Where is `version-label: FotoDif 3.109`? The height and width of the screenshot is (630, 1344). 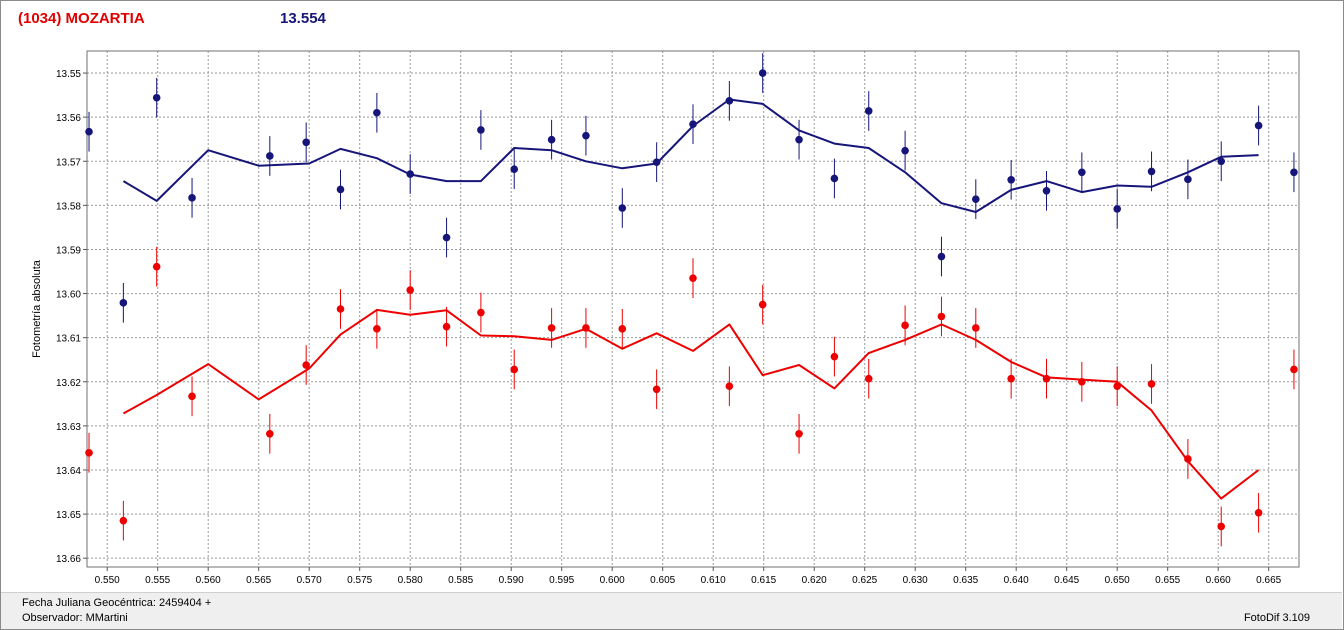
version-label: FotoDif 3.109 is located at coordinates (1276, 618).